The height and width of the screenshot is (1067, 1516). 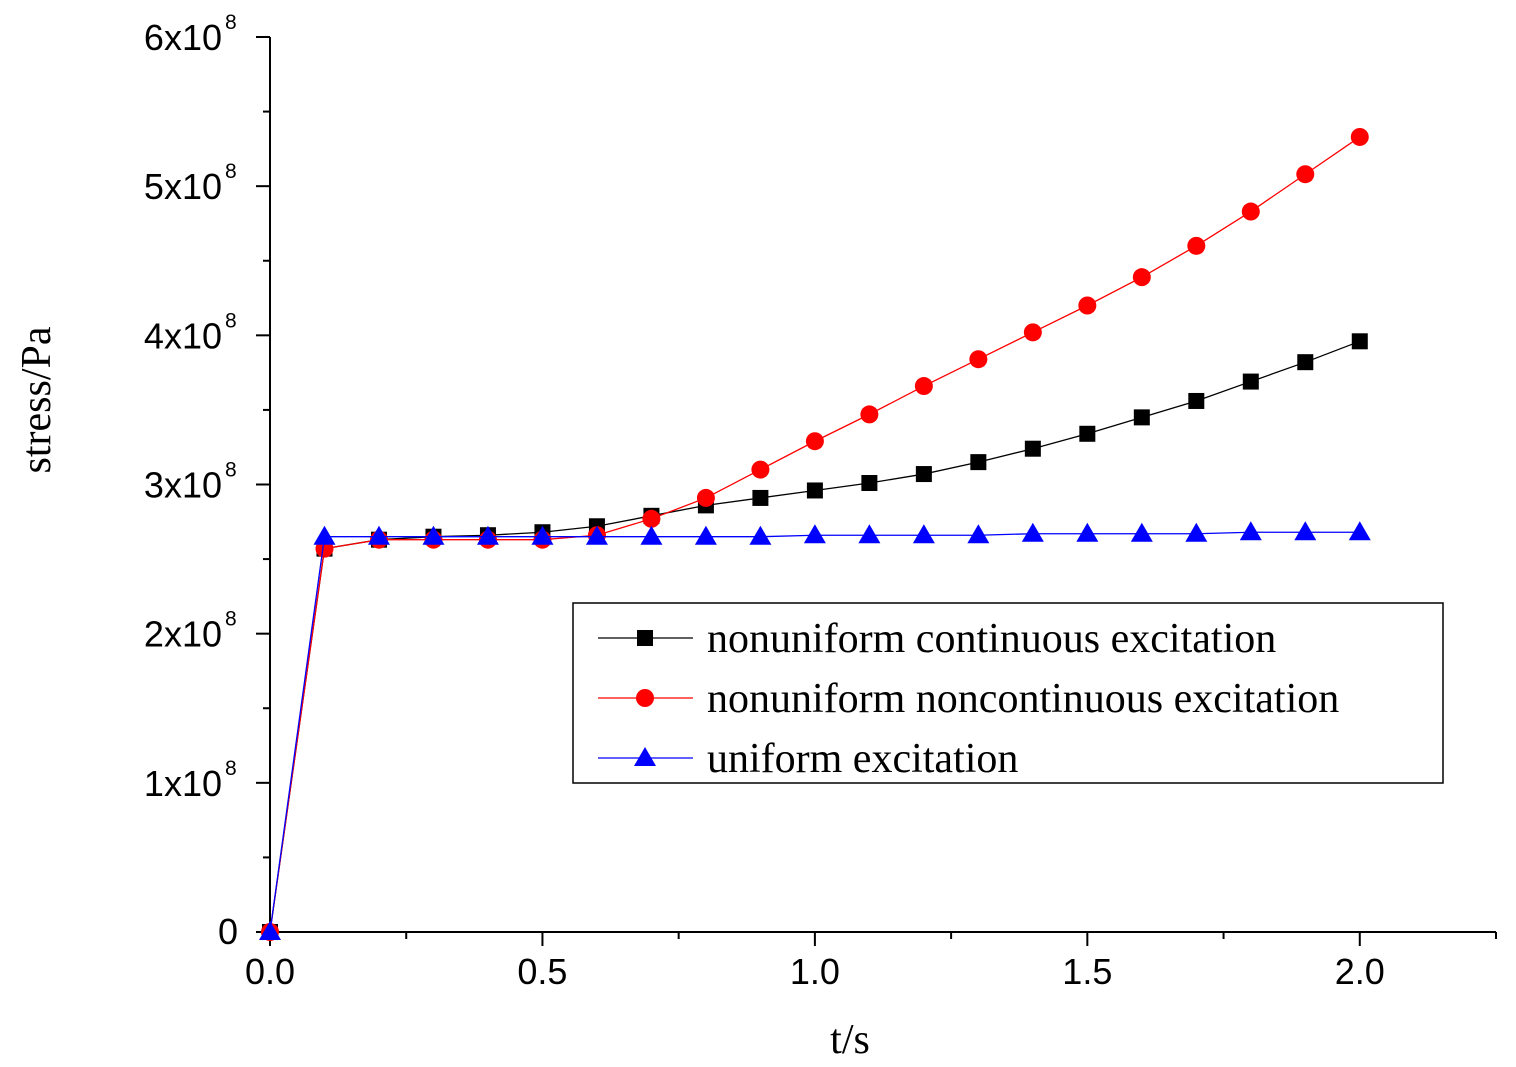 What do you see at coordinates (1023, 699) in the screenshot?
I see `legend-label: nonuniform noncontinuous excitation` at bounding box center [1023, 699].